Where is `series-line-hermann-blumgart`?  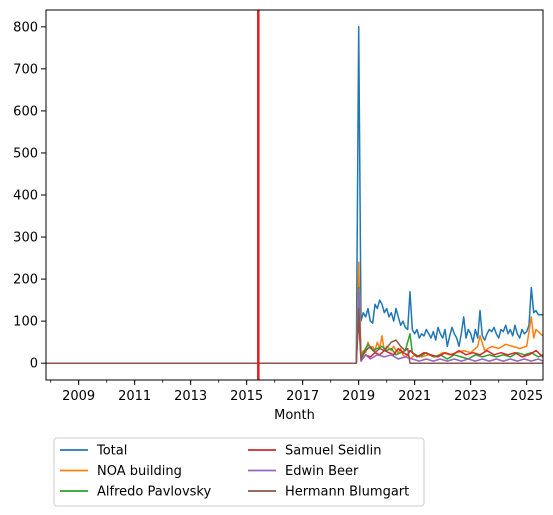 series-line-hermann-blumgart is located at coordinates (294, 335).